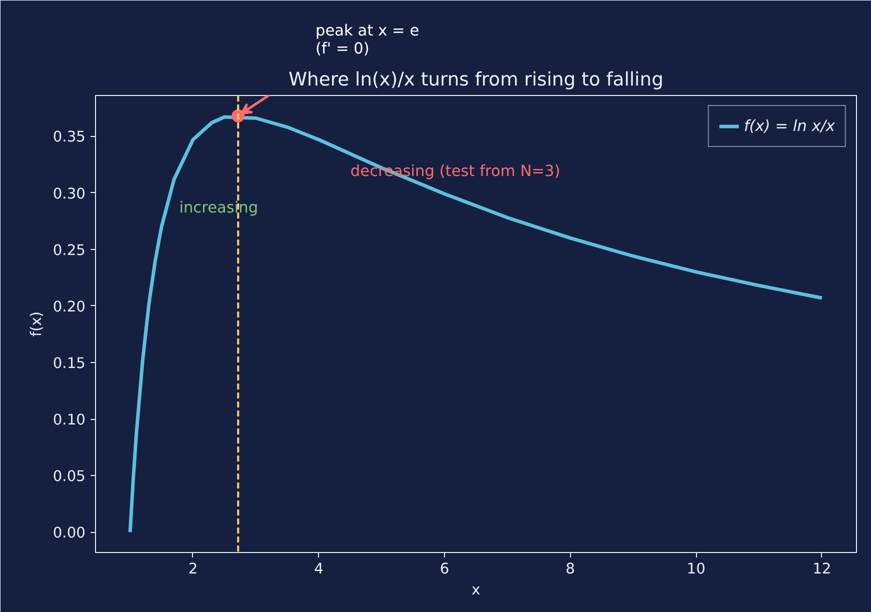 This screenshot has width=871, height=612. I want to click on y-tick-label: 0.10, so click(69, 420).